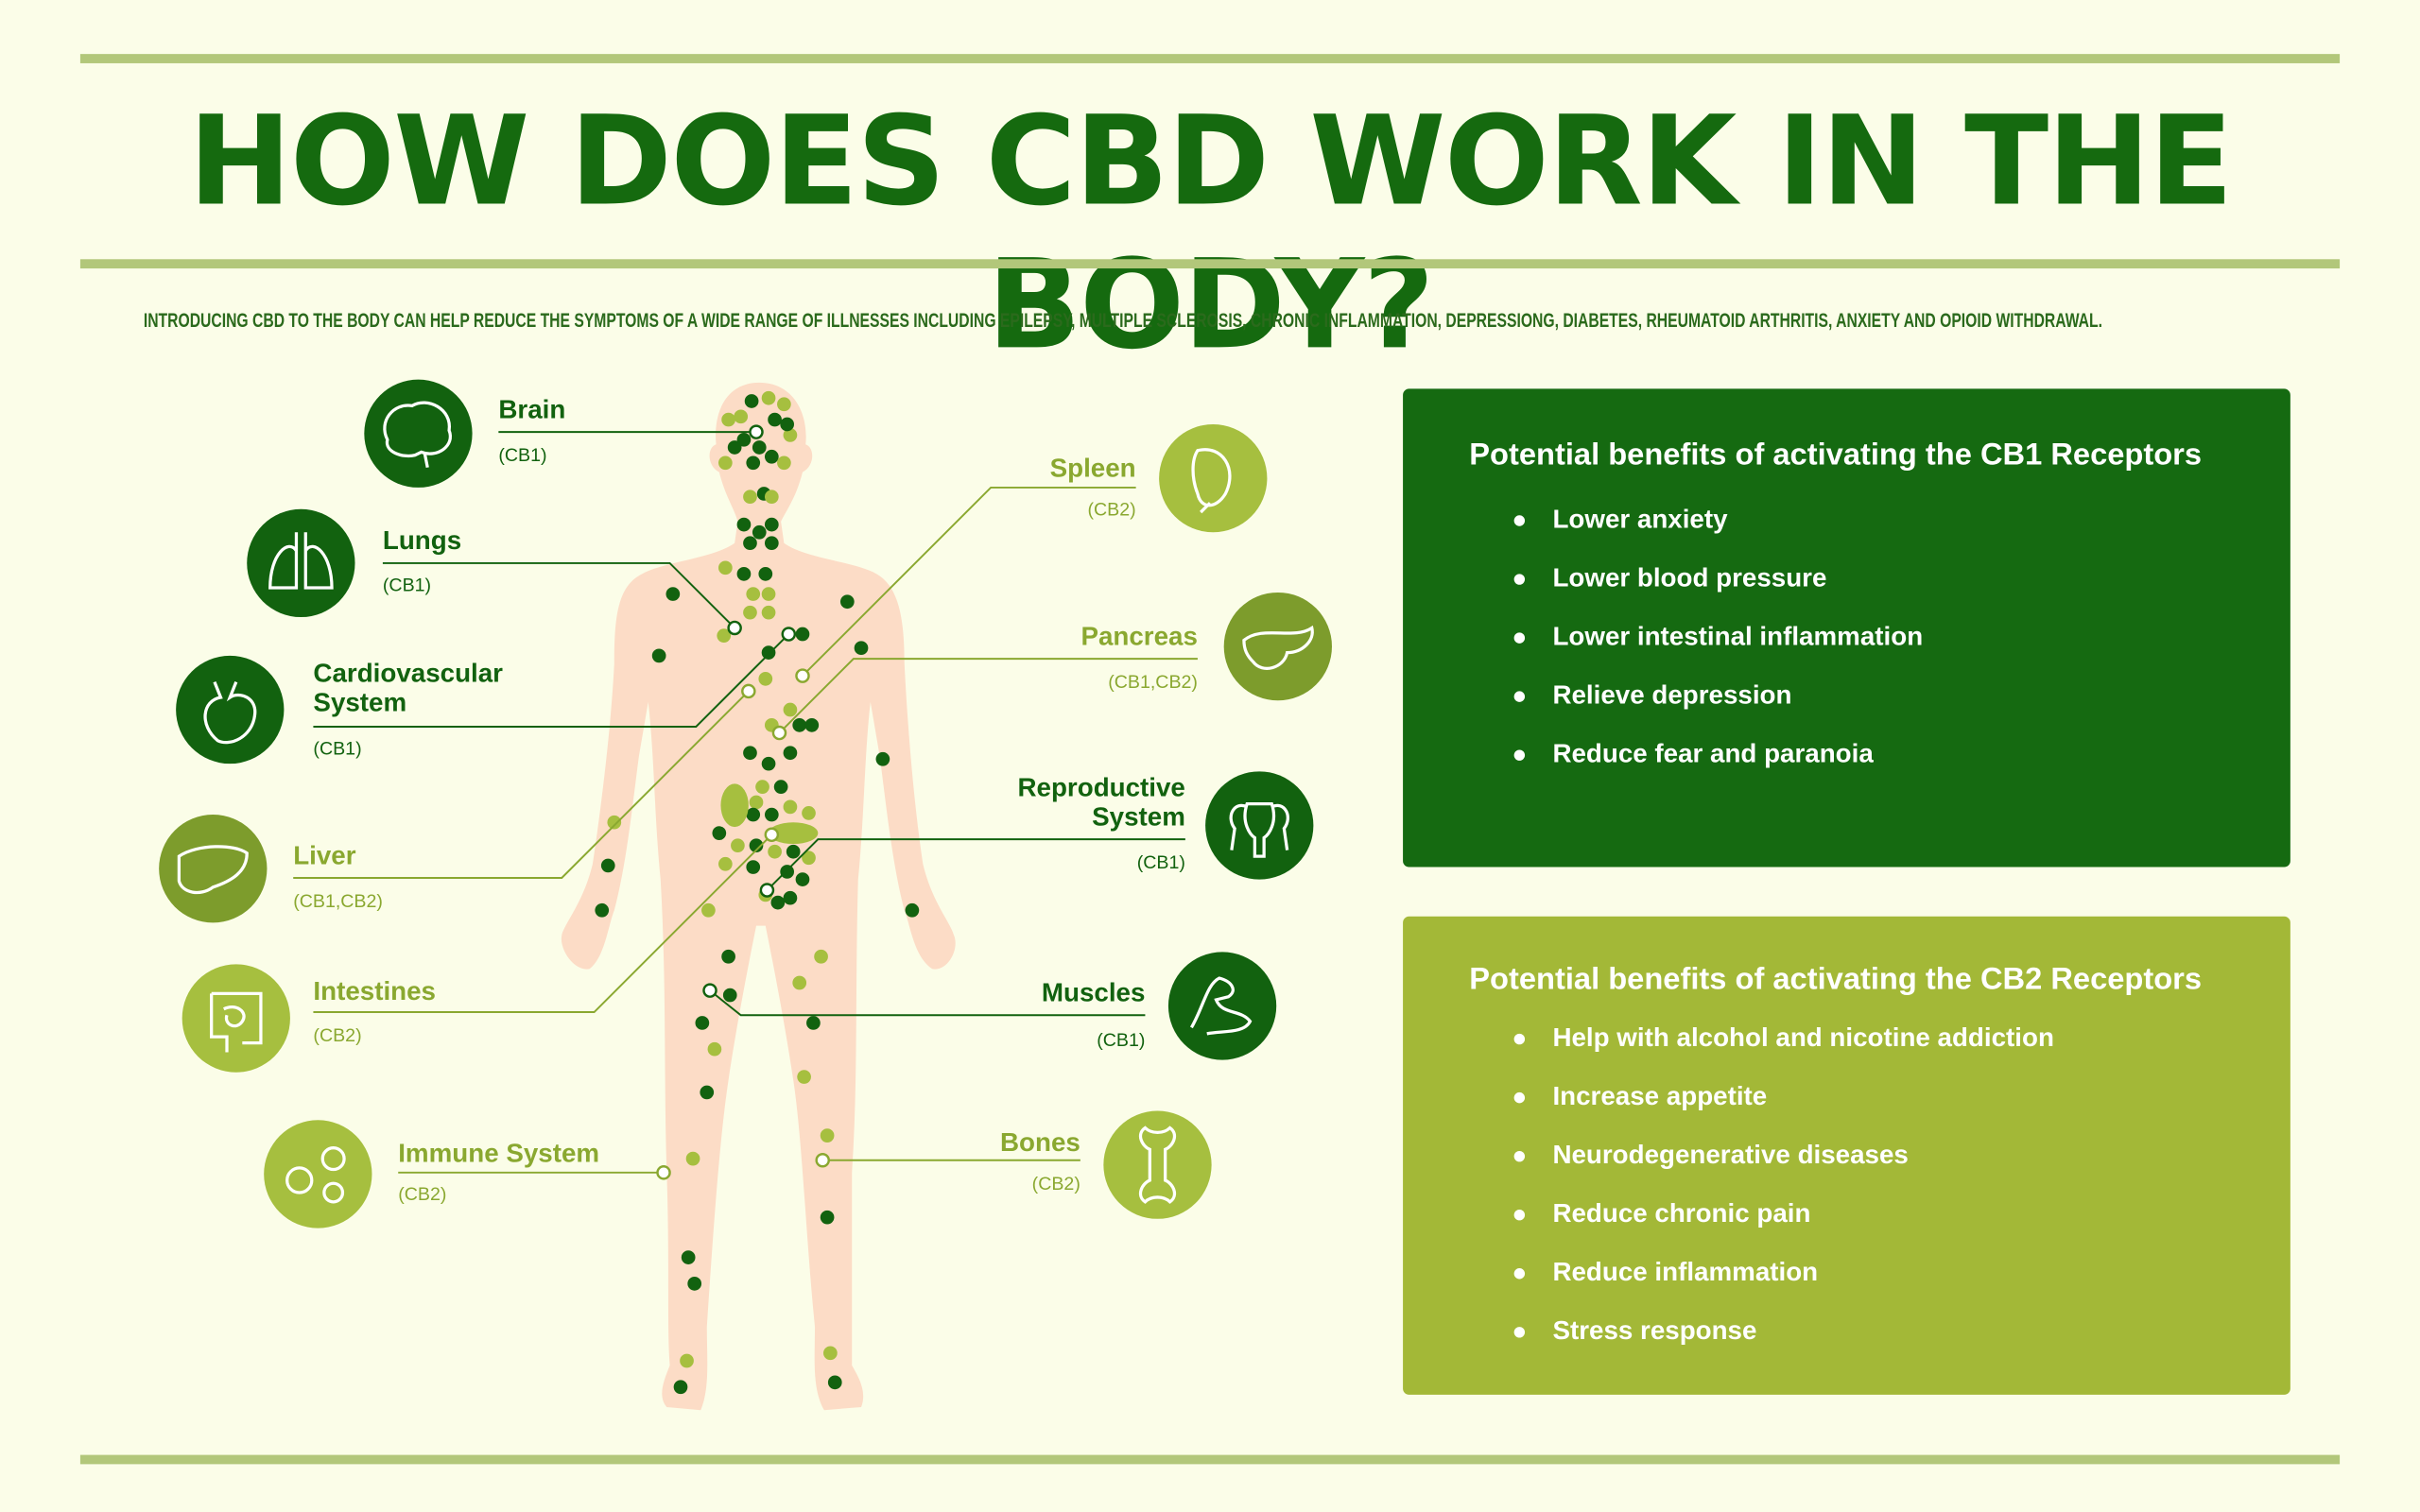 Image resolution: width=2420 pixels, height=1512 pixels. What do you see at coordinates (822, 1160) in the screenshot?
I see `organ-marker-bones` at bounding box center [822, 1160].